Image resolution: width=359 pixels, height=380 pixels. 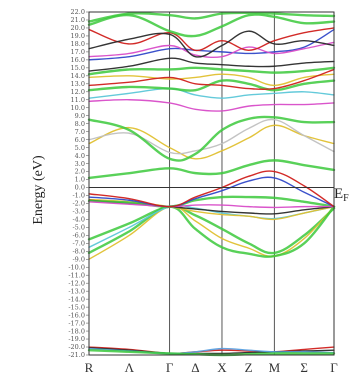 What do you see at coordinates (130, 367) in the screenshot?
I see `k-point-label: Λ` at bounding box center [130, 367].